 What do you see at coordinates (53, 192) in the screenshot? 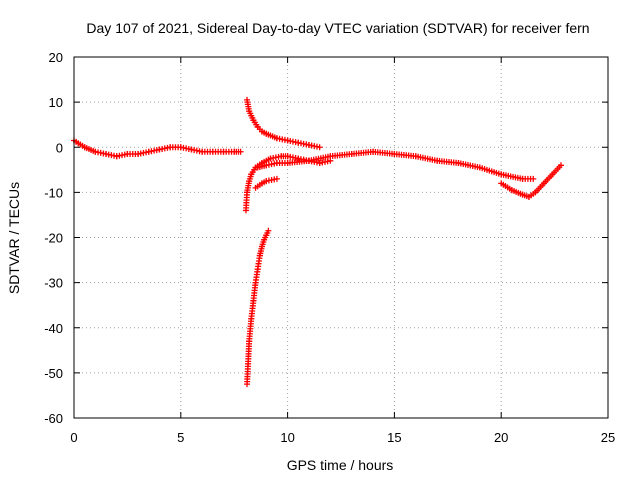
I see `y-tick-label: -10` at bounding box center [53, 192].